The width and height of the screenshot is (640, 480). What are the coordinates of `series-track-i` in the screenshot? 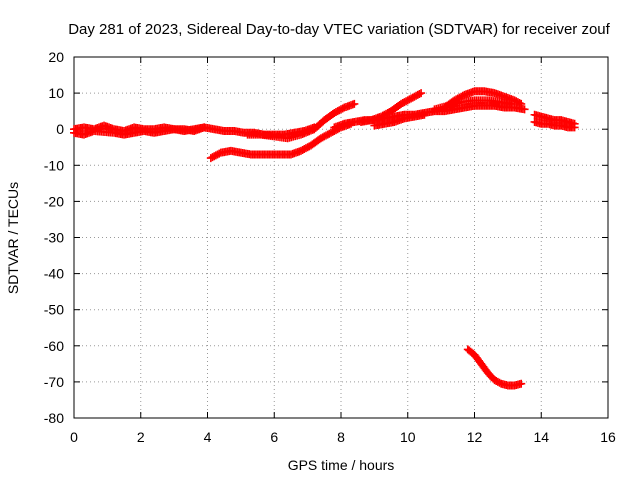 It's located at (473, 105).